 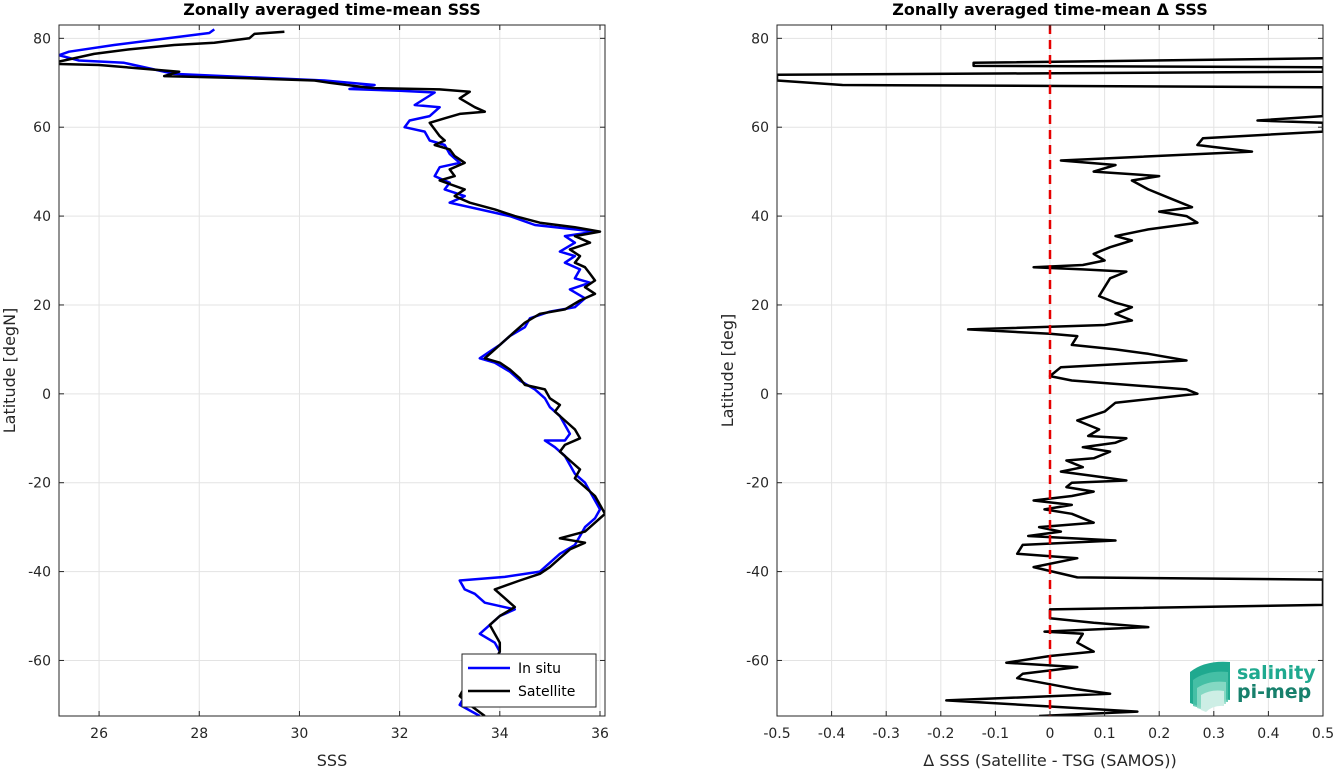 What do you see at coordinates (400, 734) in the screenshot?
I see `x-tick-label: 32` at bounding box center [400, 734].